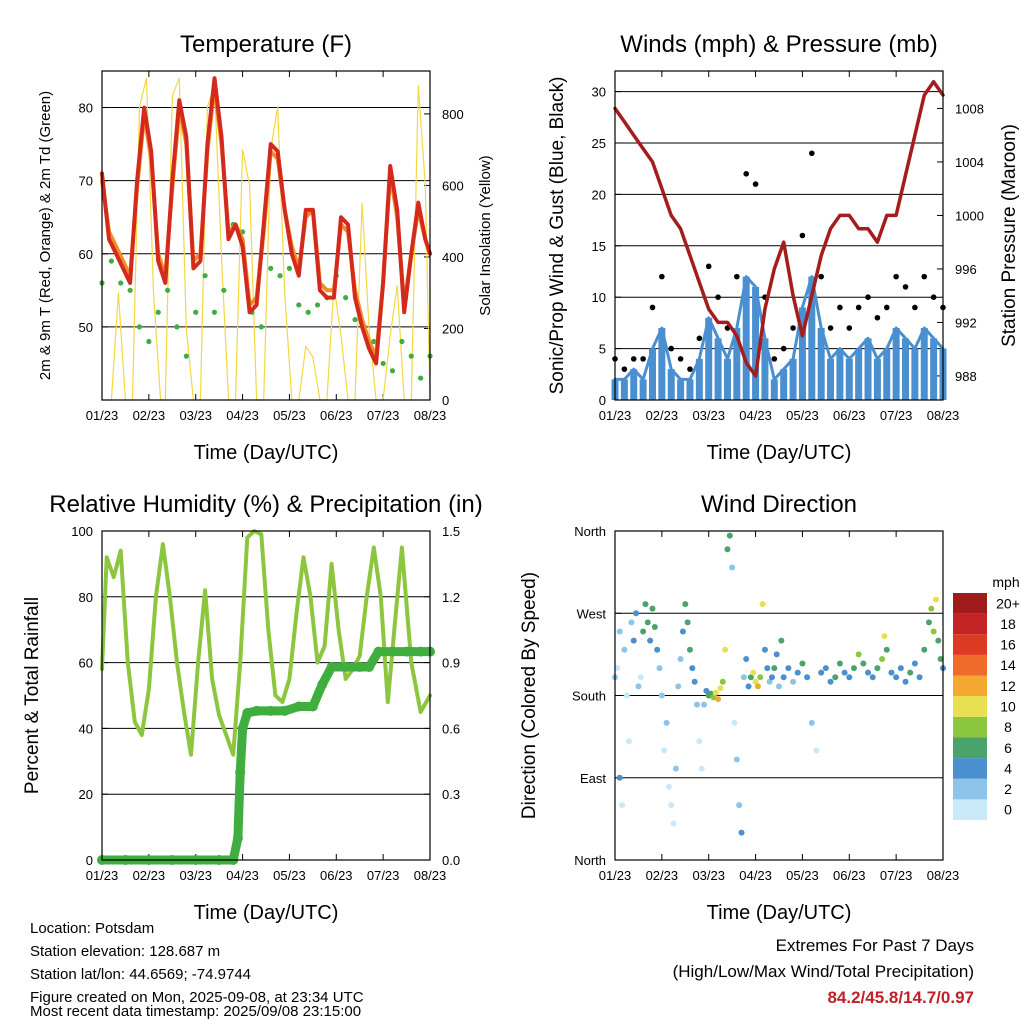 Image resolution: width=1024 pixels, height=1024 pixels. Describe the element at coordinates (966, 376) in the screenshot. I see `y2-axis-tick-label: 988` at that location.